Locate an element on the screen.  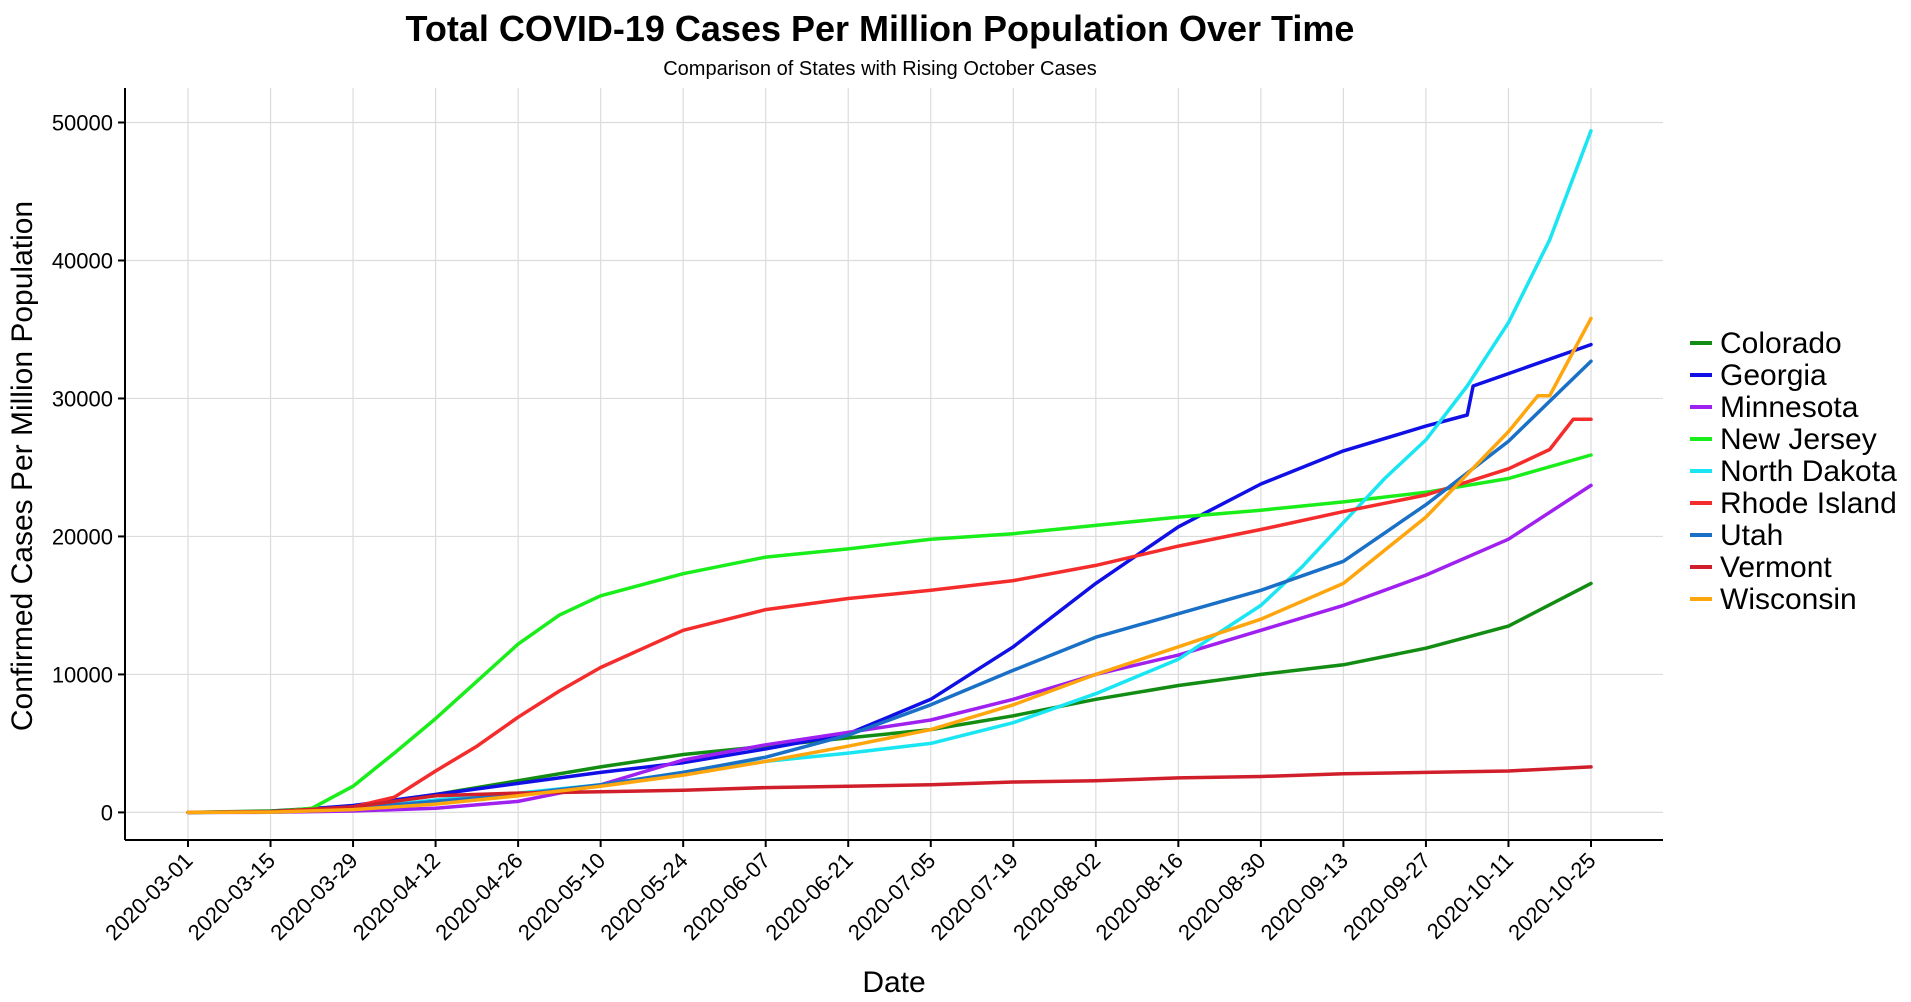
x-tick-label: 2020-08-16 is located at coordinates (1139, 896).